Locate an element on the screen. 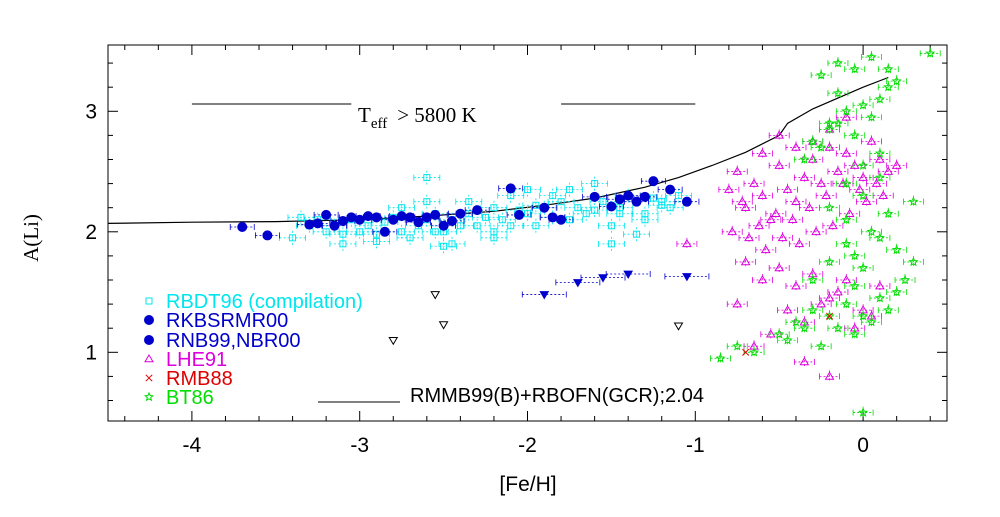  teff-subscript: eff is located at coordinates (379, 124).